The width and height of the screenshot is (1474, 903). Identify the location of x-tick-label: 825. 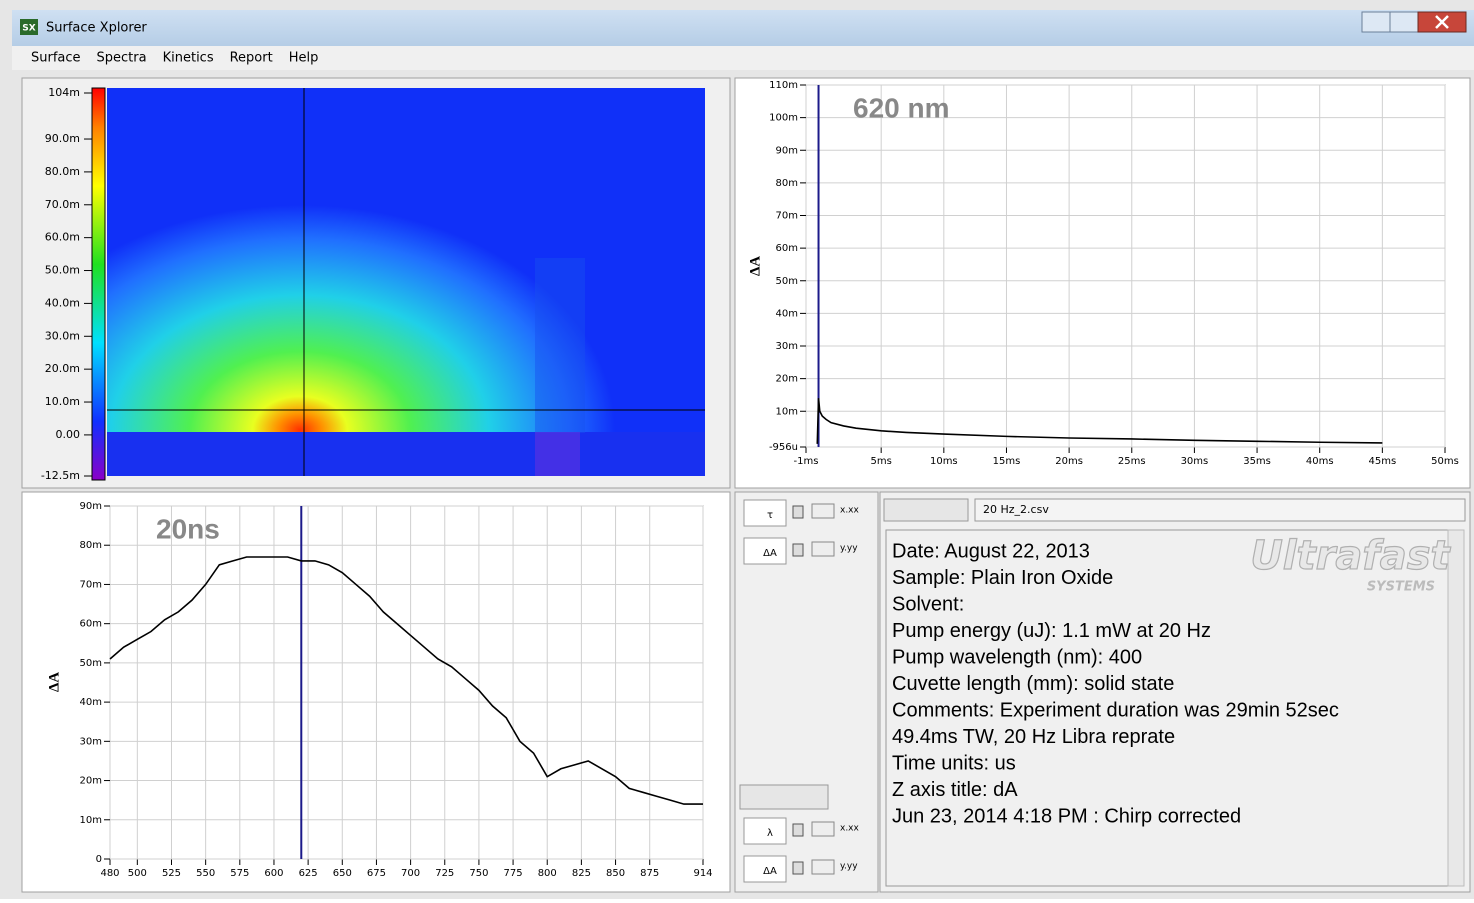
(581, 873).